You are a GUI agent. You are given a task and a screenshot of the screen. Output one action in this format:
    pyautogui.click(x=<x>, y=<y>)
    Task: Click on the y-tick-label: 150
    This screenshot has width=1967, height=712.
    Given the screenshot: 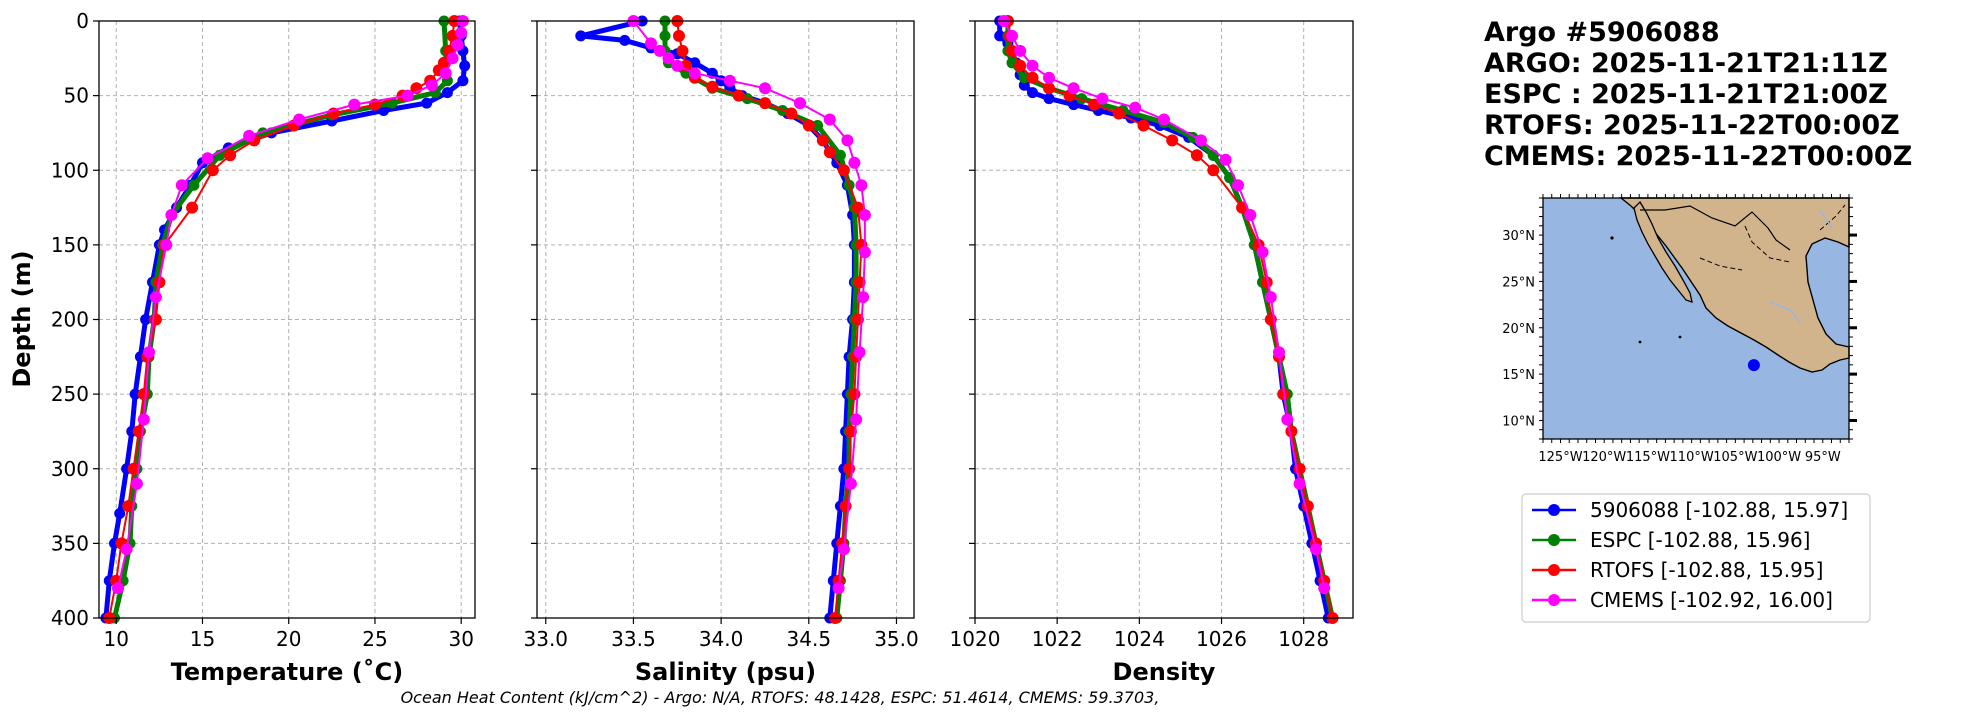 What is the action you would take?
    pyautogui.click(x=70, y=245)
    